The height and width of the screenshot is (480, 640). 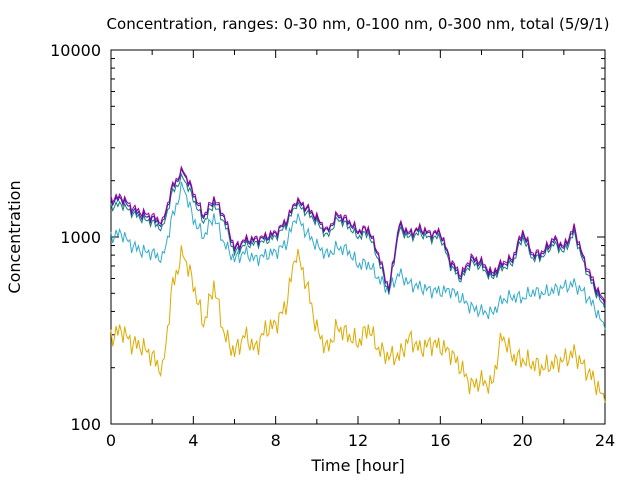 I want to click on x-axis-title: Time [hour], so click(x=357, y=465).